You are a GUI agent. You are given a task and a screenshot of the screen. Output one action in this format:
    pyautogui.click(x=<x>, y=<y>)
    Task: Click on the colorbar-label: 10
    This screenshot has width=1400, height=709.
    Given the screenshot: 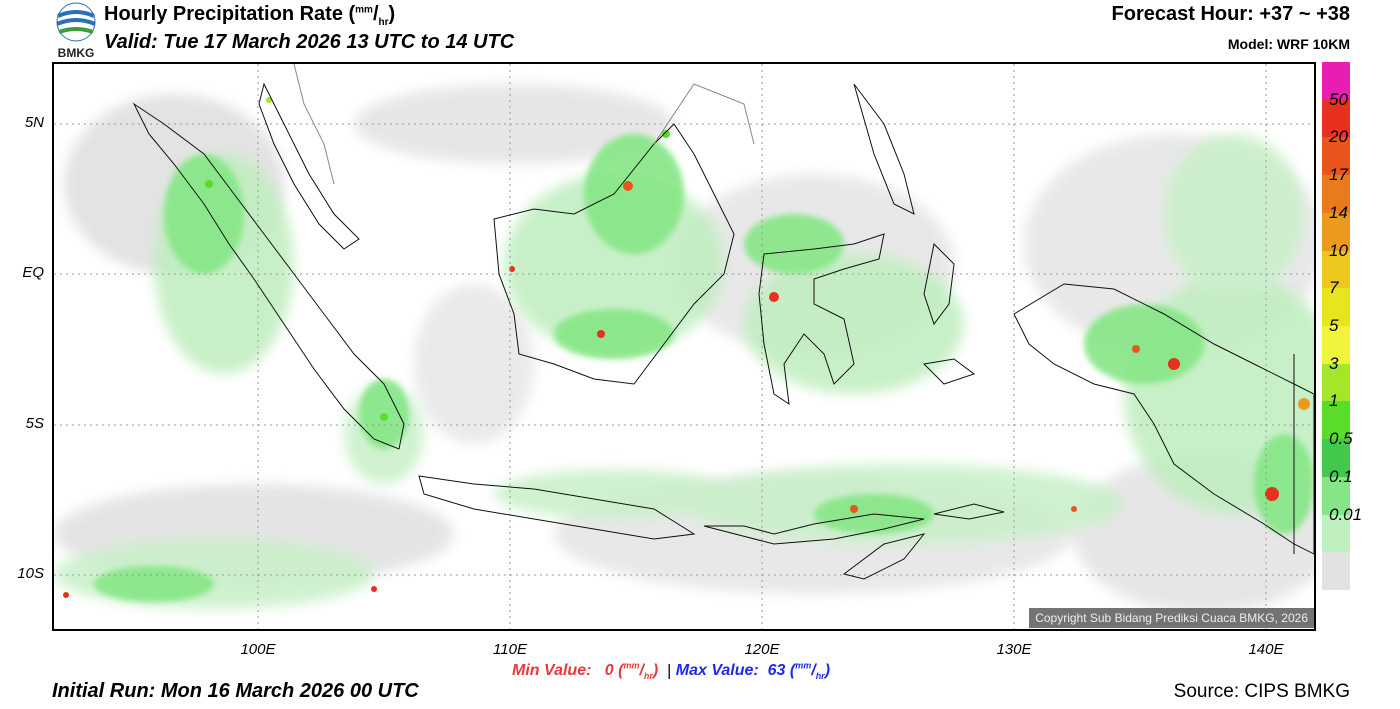 What is the action you would take?
    pyautogui.click(x=1338, y=250)
    